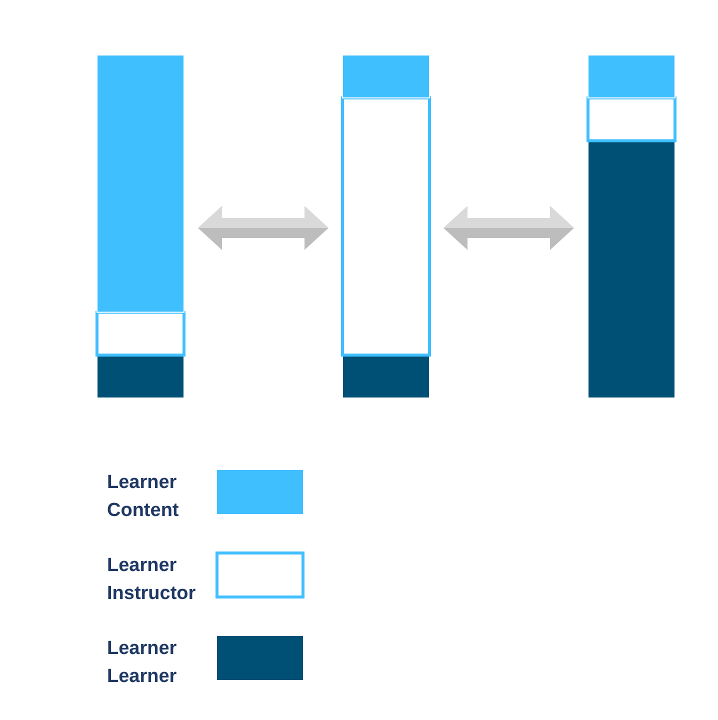 The width and height of the screenshot is (718, 720). Describe the element at coordinates (142, 662) in the screenshot. I see `legend-label: Learner Learner` at that location.